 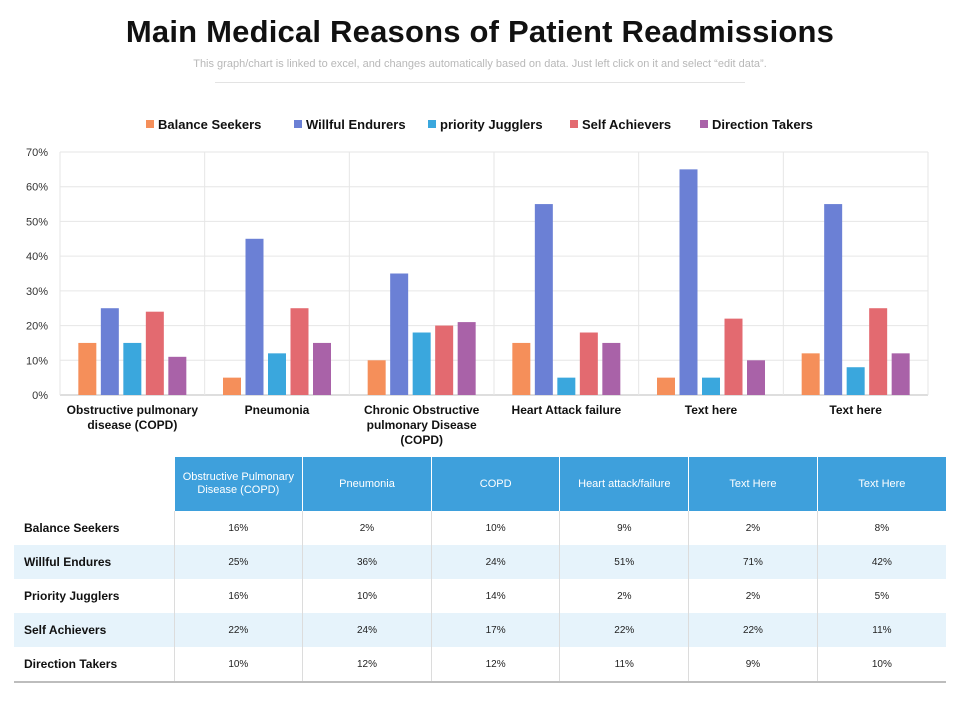 What do you see at coordinates (567, 410) in the screenshot?
I see `x-tick-label: Heart Attack failure` at bounding box center [567, 410].